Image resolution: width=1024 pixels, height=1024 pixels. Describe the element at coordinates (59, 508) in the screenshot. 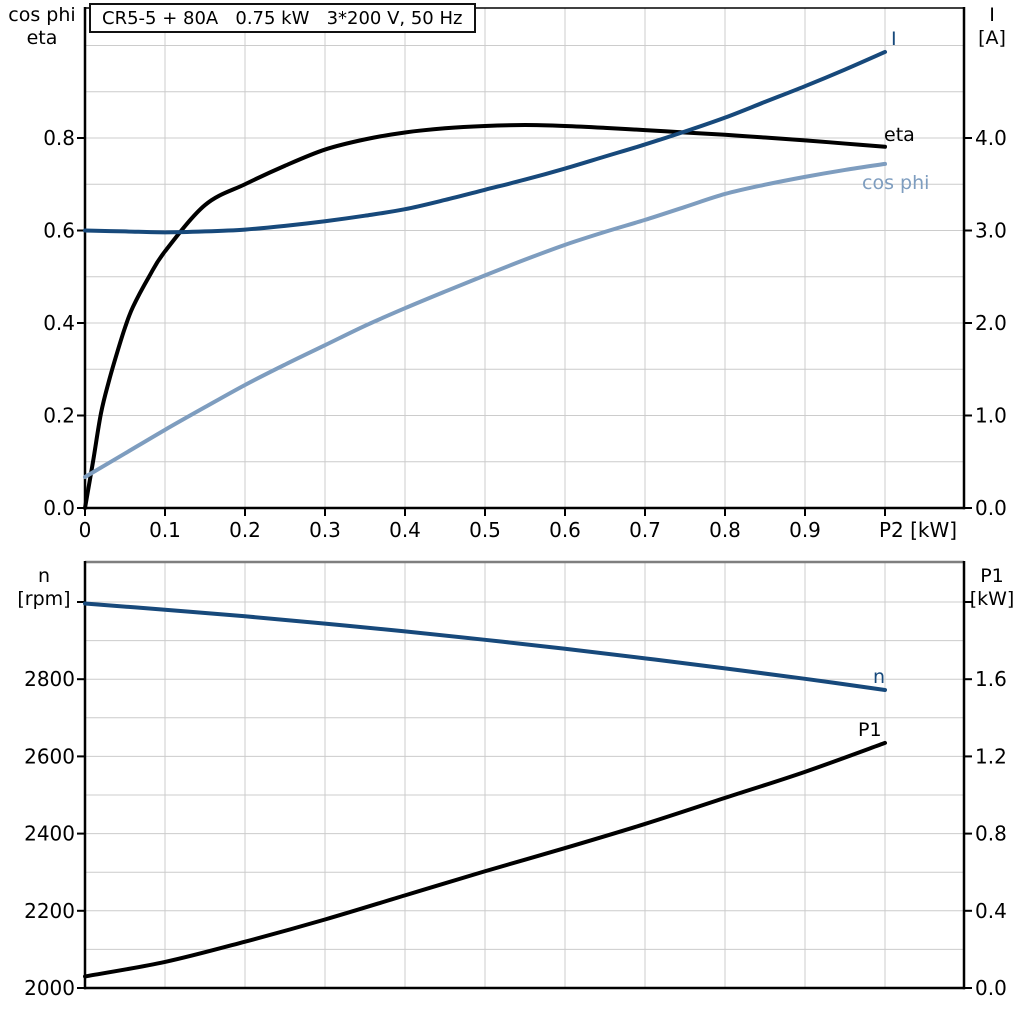

I see `left-tick-label: 0.0` at that location.